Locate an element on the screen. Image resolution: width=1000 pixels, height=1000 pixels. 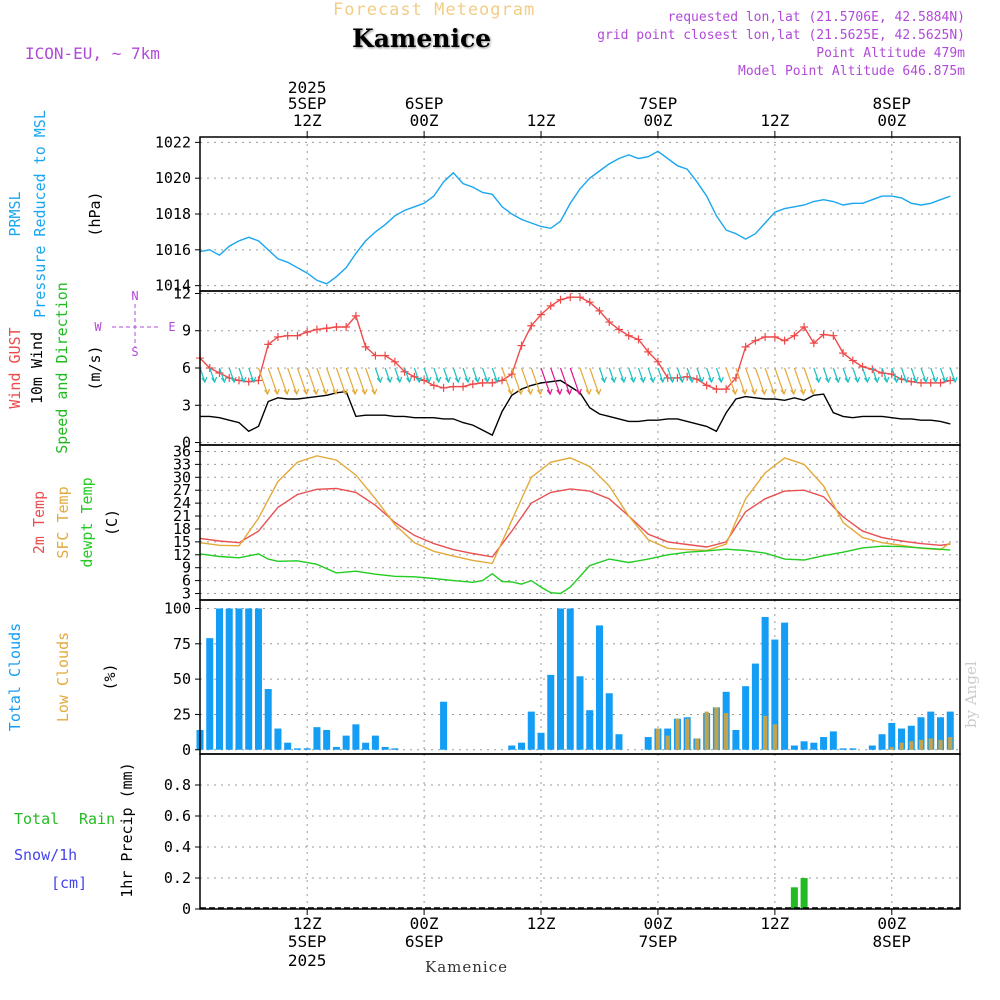
time-label-bottom: 6SEP is located at coordinates (424, 941).